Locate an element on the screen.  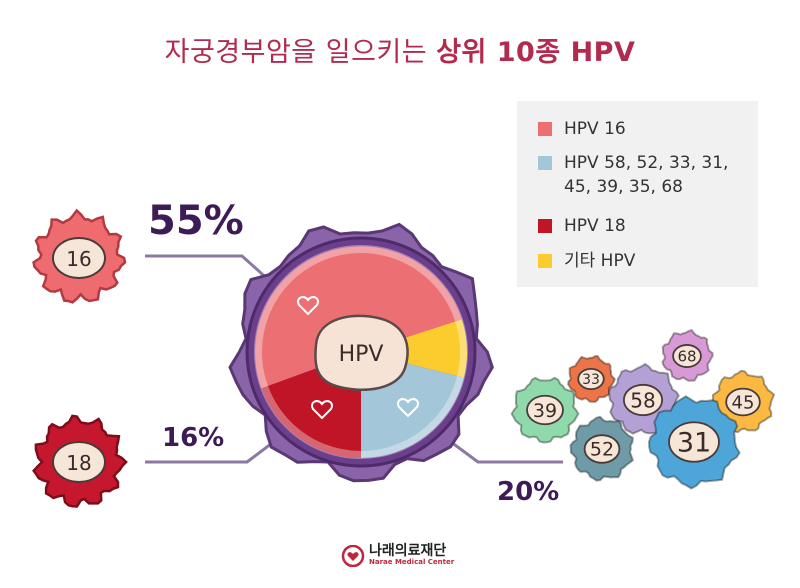
heart-logo-icon is located at coordinates (353, 555).